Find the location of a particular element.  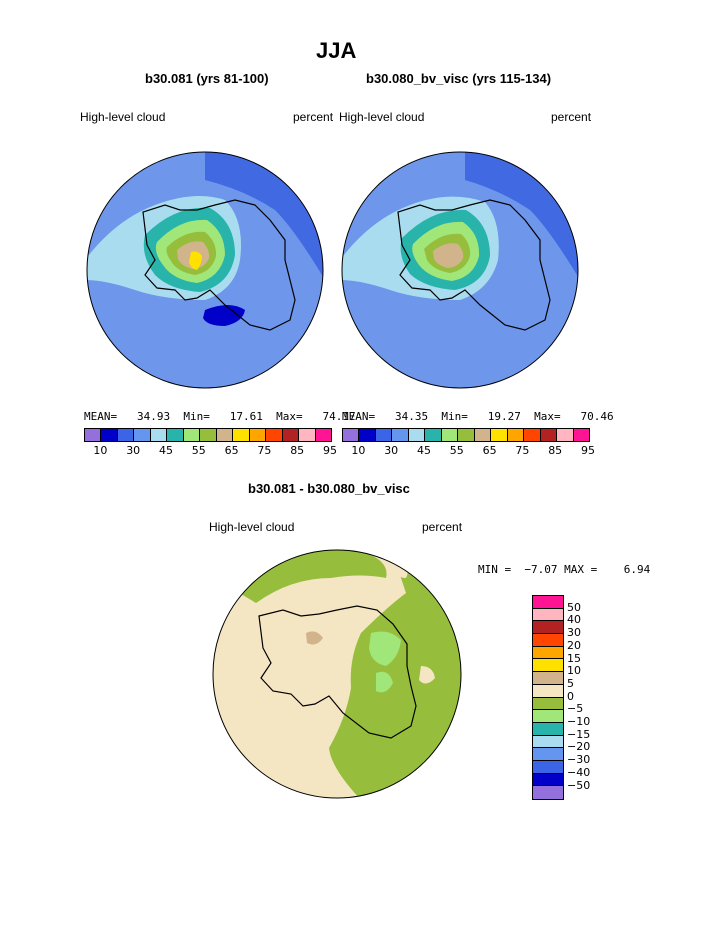

right-max-label: Max= is located at coordinates (547, 416).